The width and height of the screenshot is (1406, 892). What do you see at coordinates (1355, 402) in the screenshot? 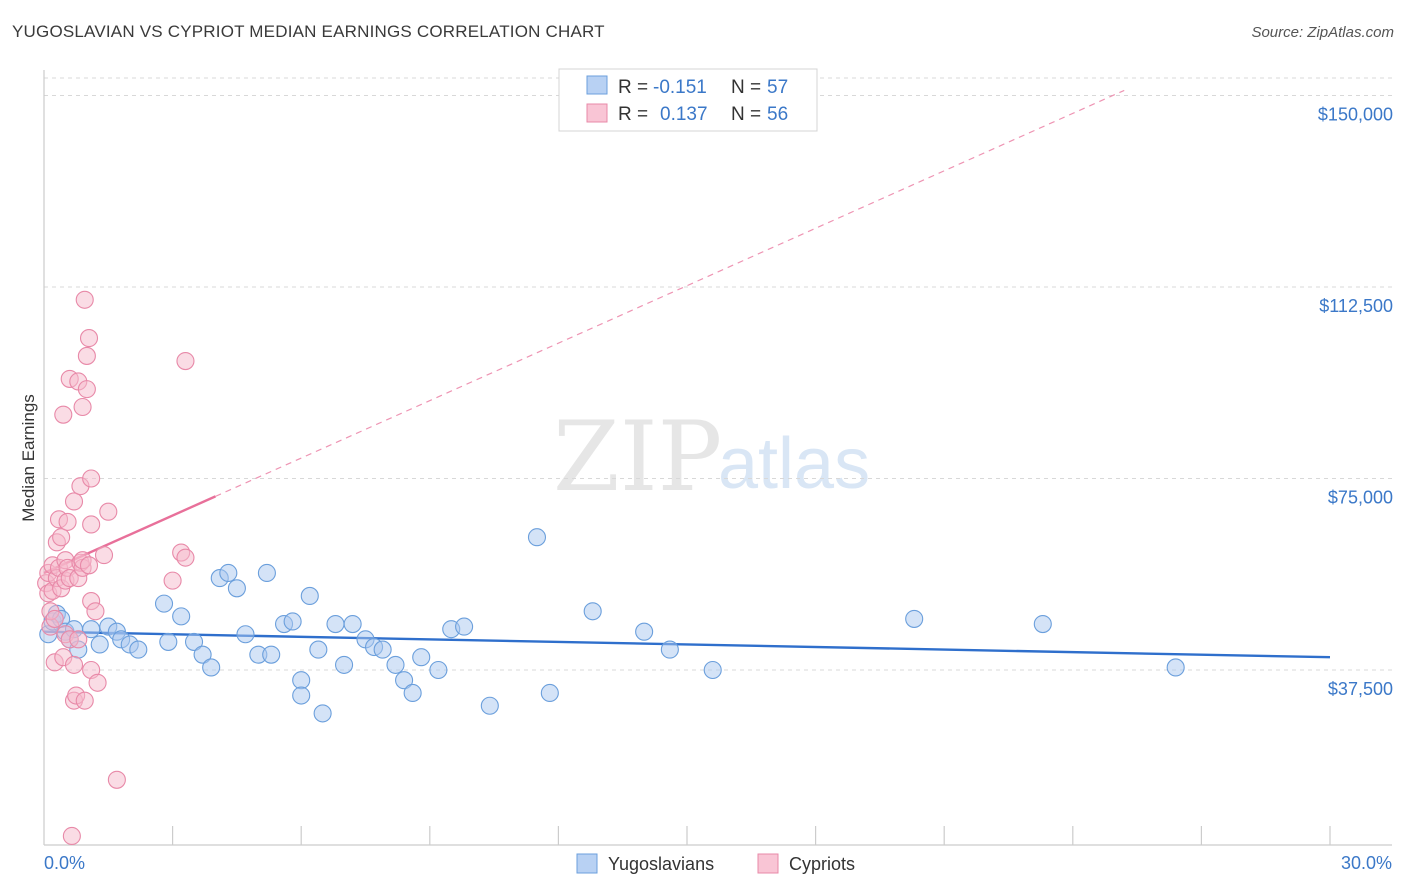
I see `y-tick-labels: $37,500 $75,000 $112,500 $150,000` at bounding box center [1355, 402].